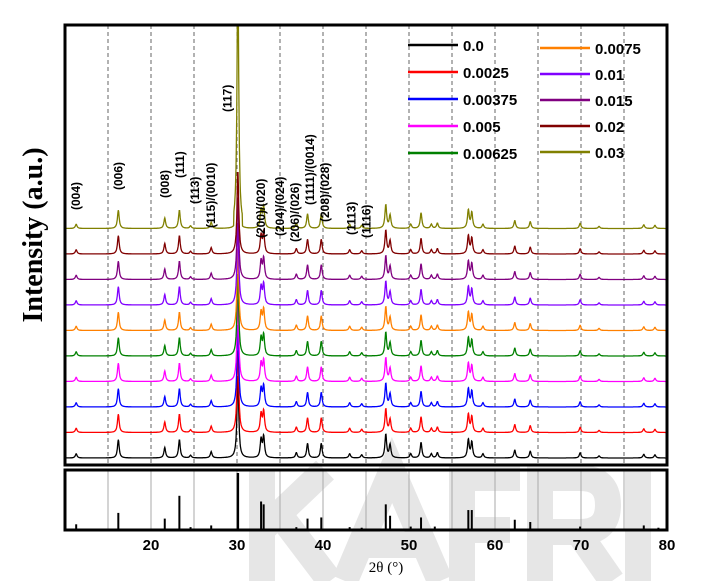 The width and height of the screenshot is (706, 581). Describe the element at coordinates (614, 101) in the screenshot. I see `legend-label: 0.015` at that location.